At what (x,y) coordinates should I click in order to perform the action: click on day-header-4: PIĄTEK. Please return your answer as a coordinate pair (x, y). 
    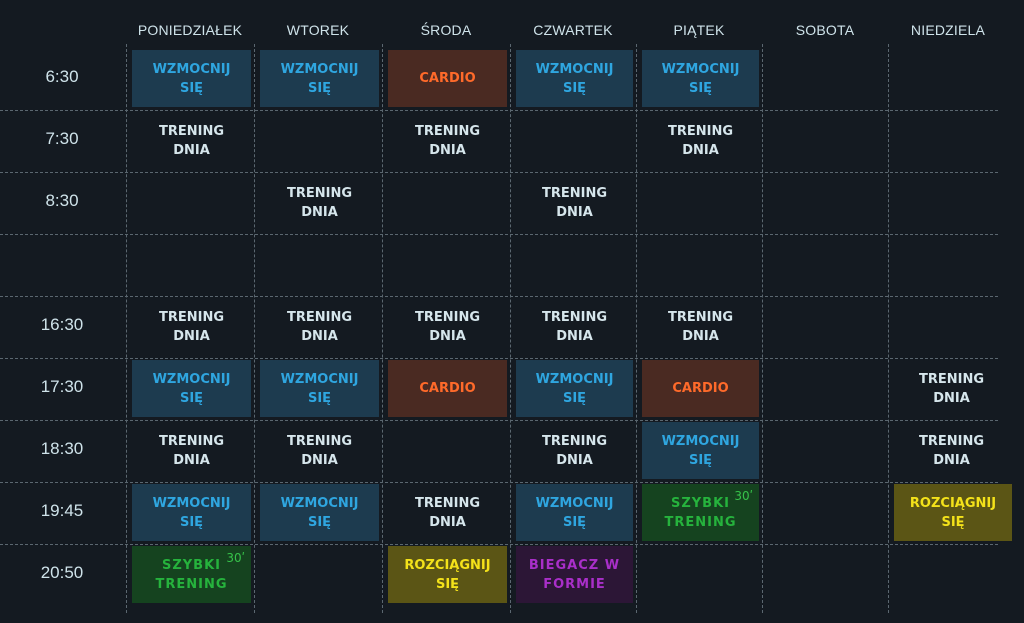
    Looking at the image, I should click on (699, 30).